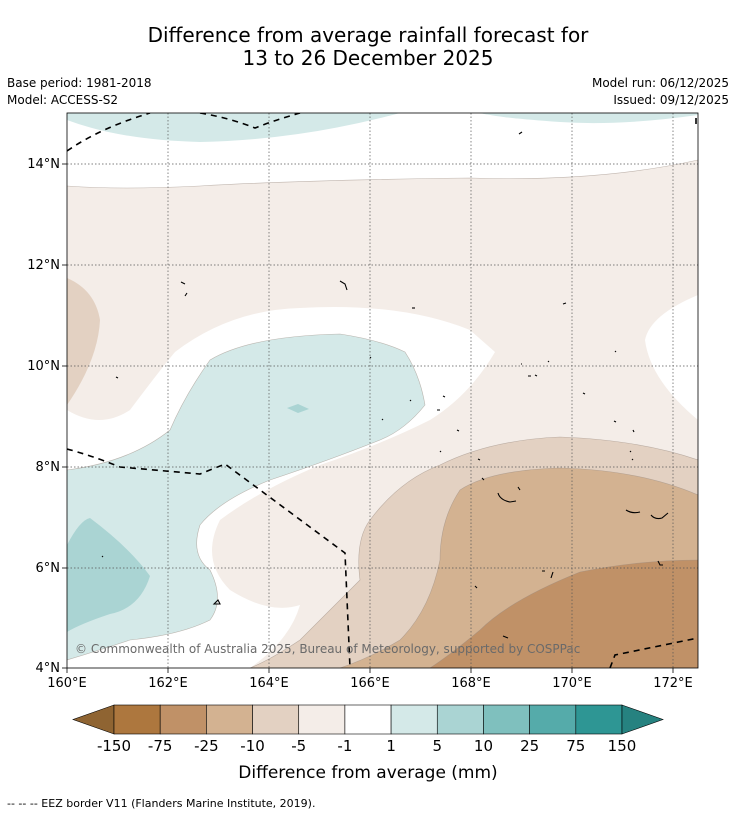 The height and width of the screenshot is (816, 736). What do you see at coordinates (572, 683) in the screenshot?
I see `lon-label-170e: 170°E` at bounding box center [572, 683].